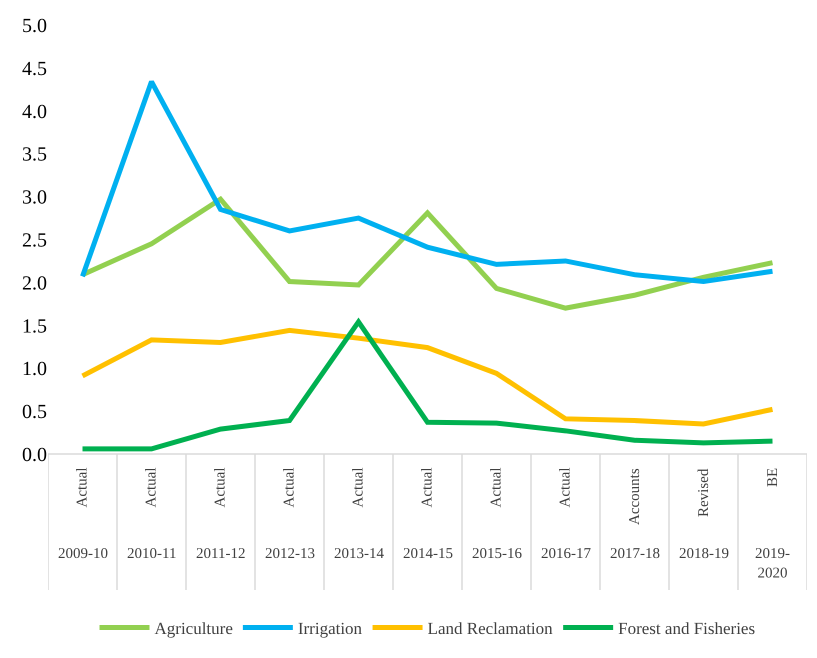 This screenshot has height=658, width=817. Describe the element at coordinates (428, 554) in the screenshot. I see `x-tick-label: 2014-15` at that location.